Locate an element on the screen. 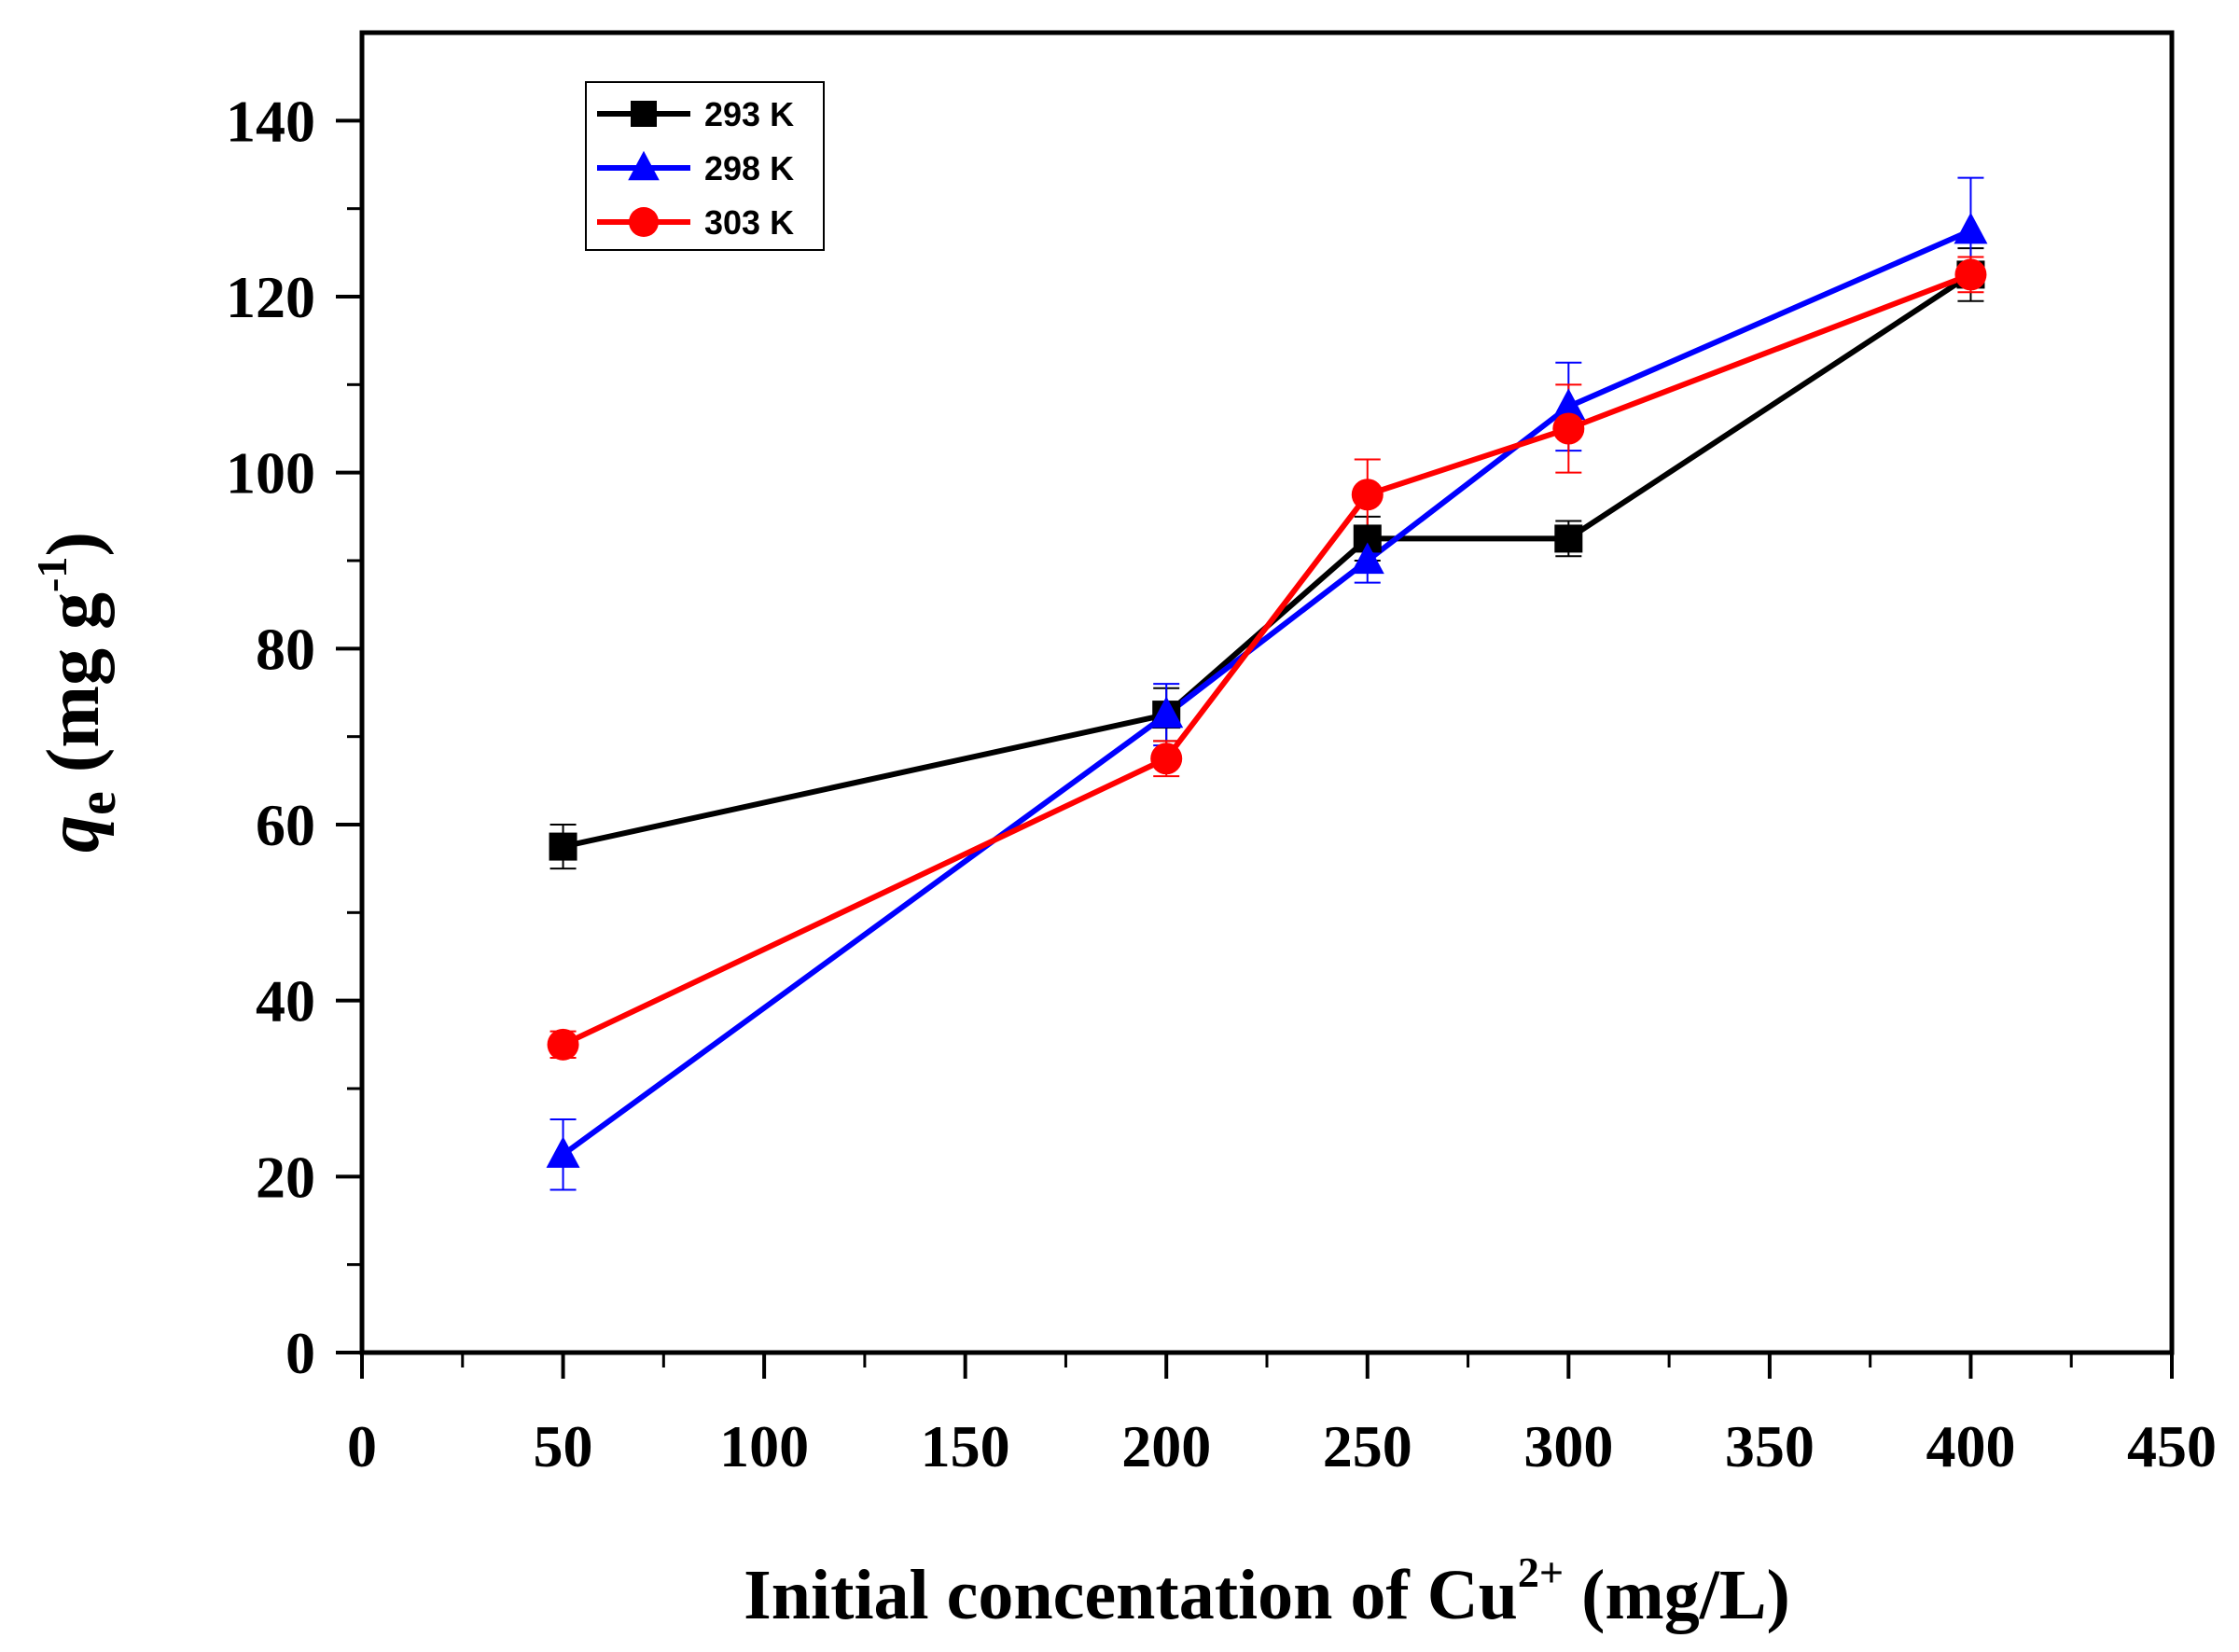  legend-items: 293 K 298 K 303 K is located at coordinates (695, 168).